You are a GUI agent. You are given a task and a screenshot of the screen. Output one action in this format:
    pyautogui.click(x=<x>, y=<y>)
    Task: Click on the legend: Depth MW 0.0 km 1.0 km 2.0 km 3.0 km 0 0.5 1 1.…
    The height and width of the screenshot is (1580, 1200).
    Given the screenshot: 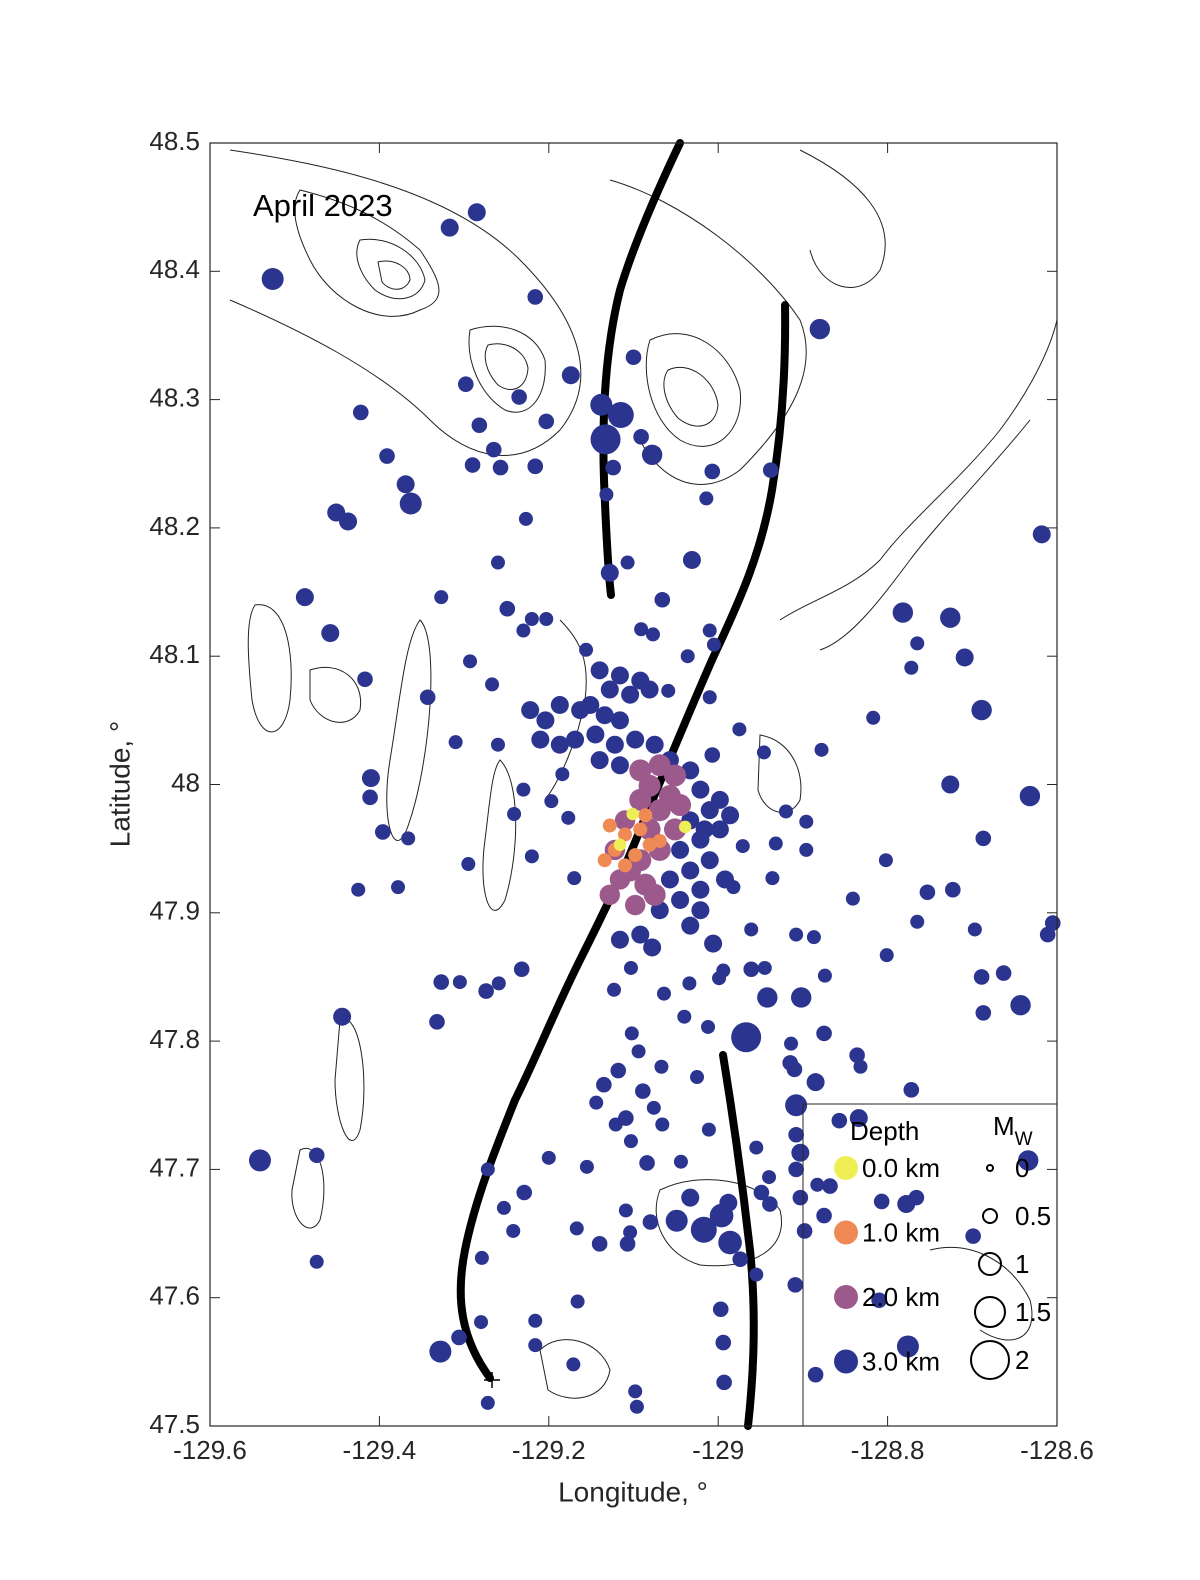 What is the action you would take?
    pyautogui.click(x=929, y=1264)
    